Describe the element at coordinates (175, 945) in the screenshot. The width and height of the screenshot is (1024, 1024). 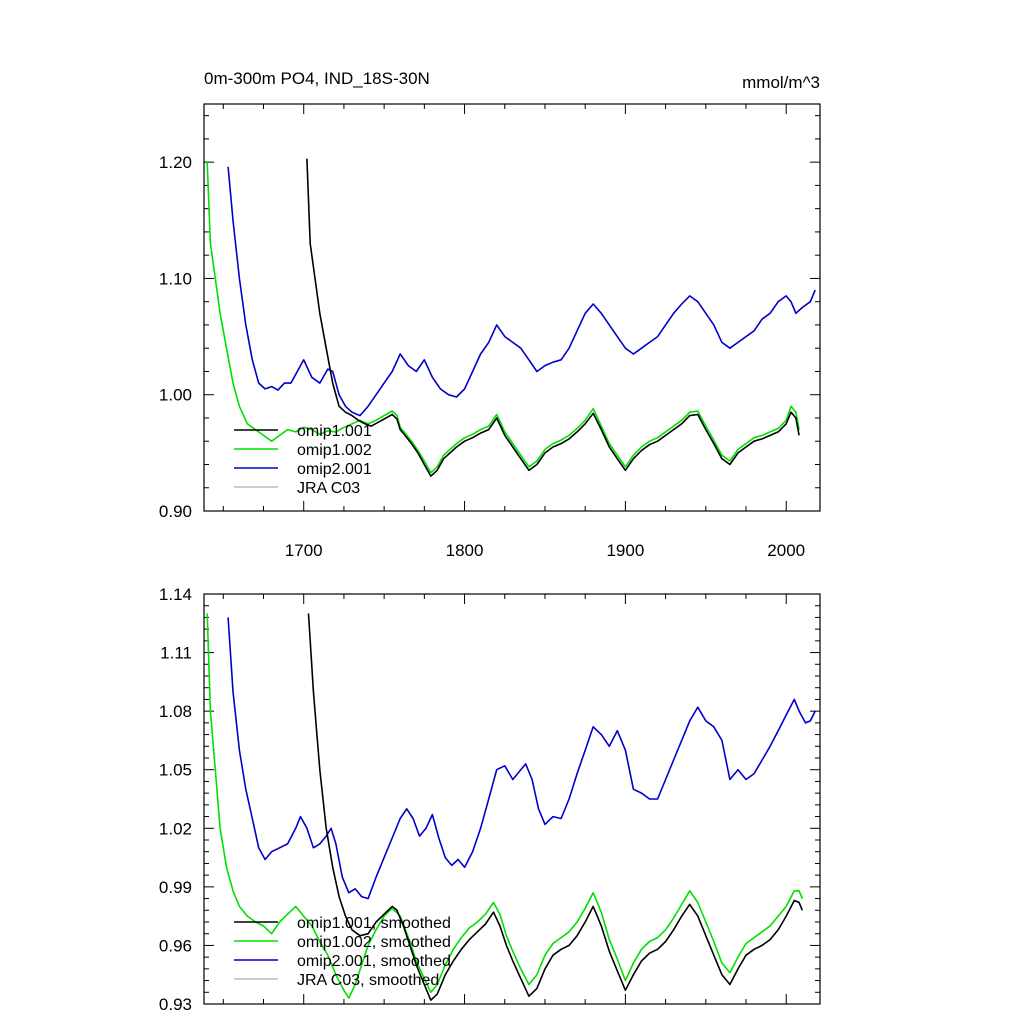
I see `bottom-ytick-label: 0.96` at that location.